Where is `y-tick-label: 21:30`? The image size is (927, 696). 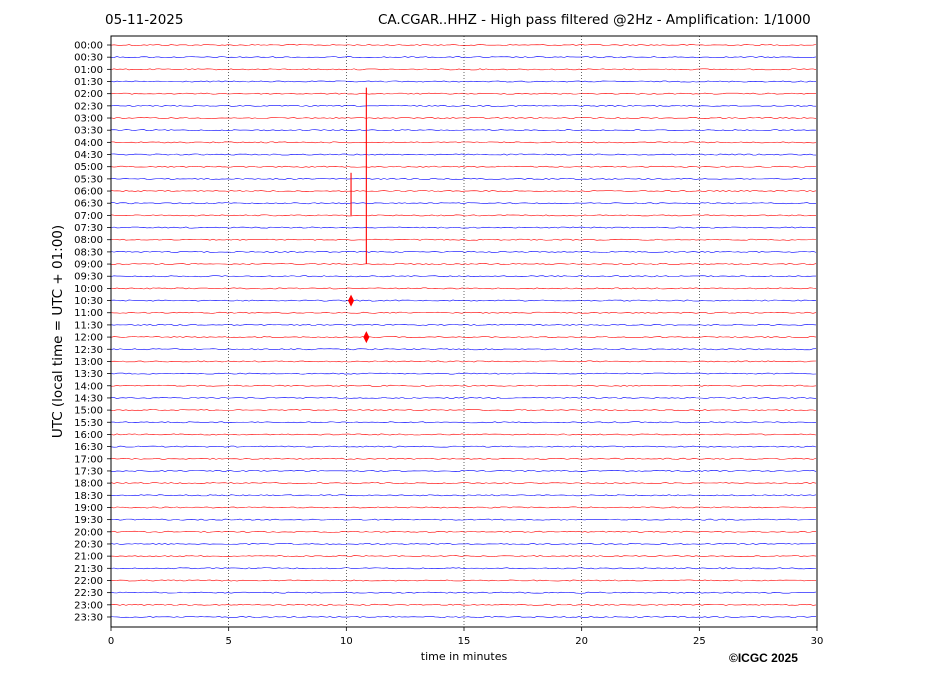
y-tick-label: 21:30 is located at coordinates (88, 569).